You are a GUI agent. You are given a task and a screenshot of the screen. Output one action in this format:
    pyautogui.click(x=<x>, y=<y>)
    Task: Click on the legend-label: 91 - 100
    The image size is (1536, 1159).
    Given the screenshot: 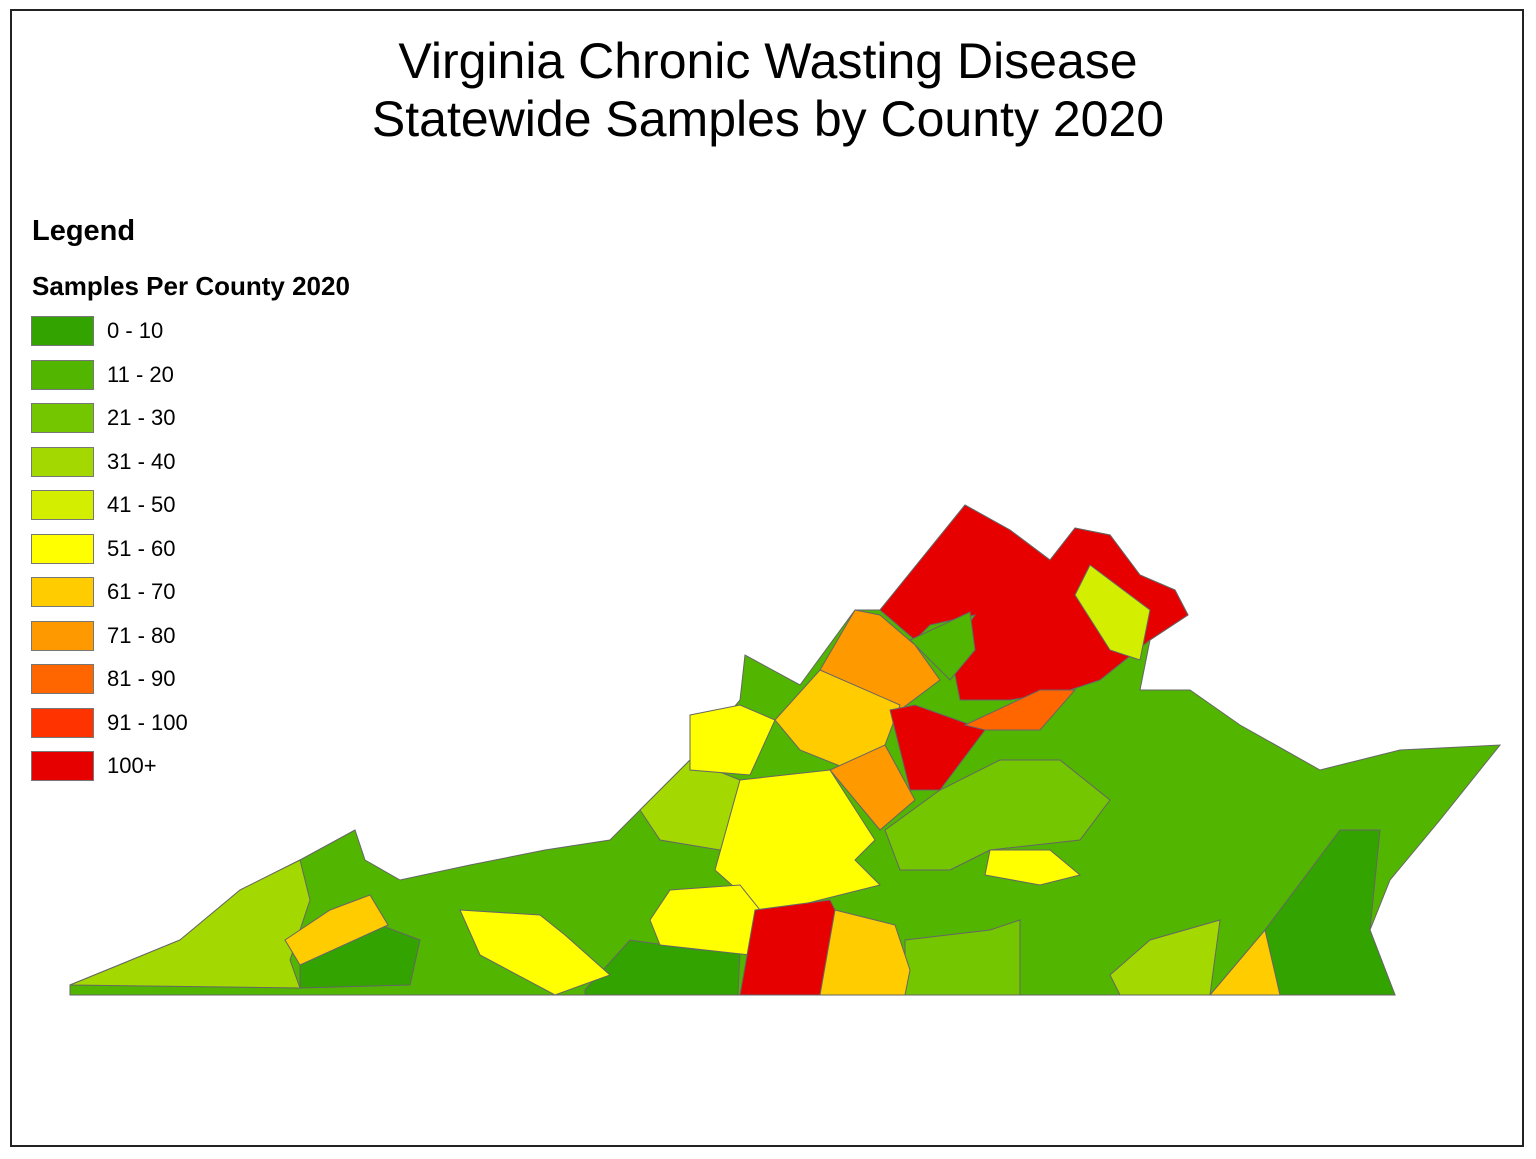 What is the action you would take?
    pyautogui.click(x=147, y=722)
    